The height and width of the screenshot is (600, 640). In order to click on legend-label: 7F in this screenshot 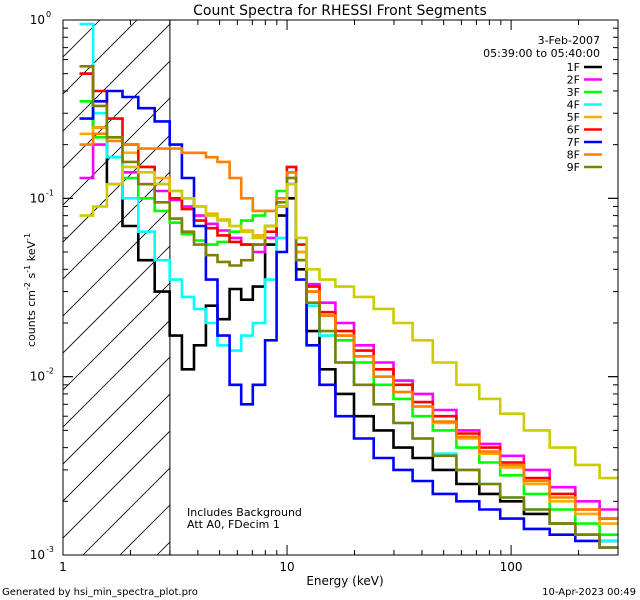, I will do `click(573, 142)`.